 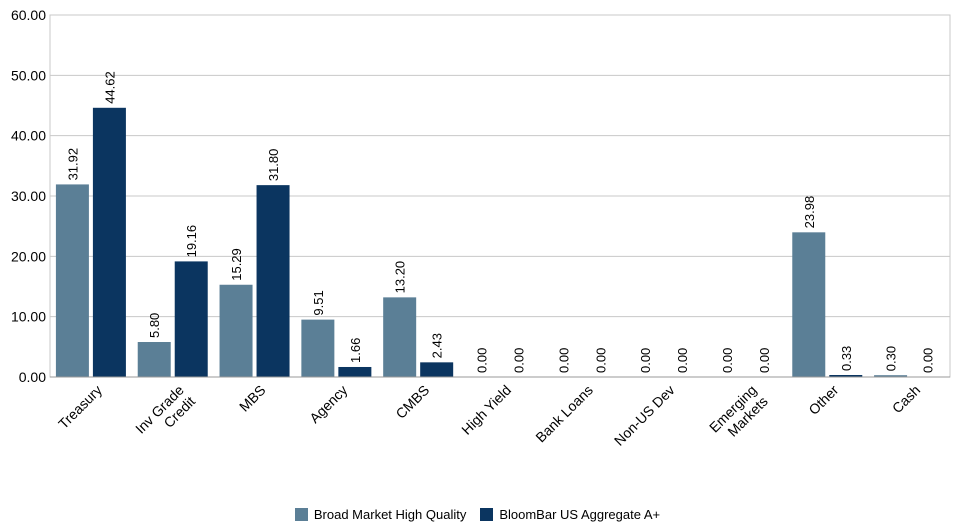 I want to click on x-tick-label: Agency, so click(x=328, y=404).